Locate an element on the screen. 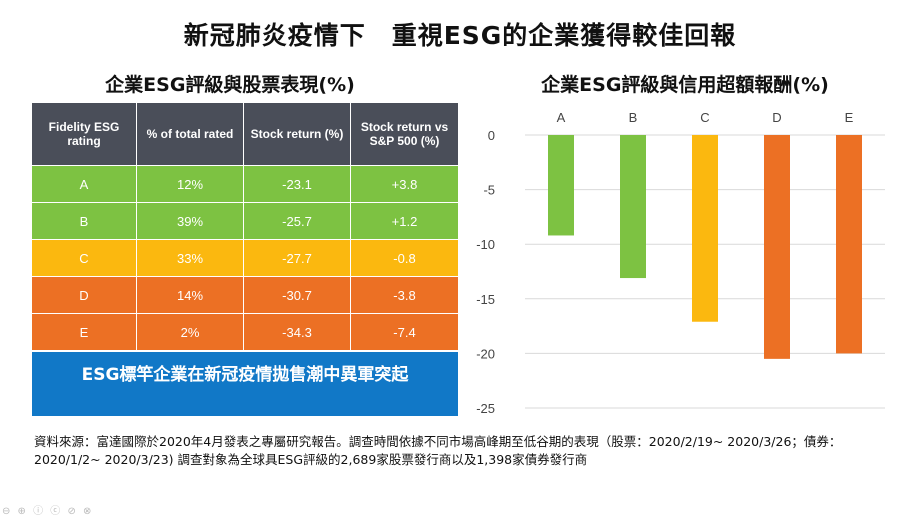  table-cell-pct: 12% is located at coordinates (190, 183).